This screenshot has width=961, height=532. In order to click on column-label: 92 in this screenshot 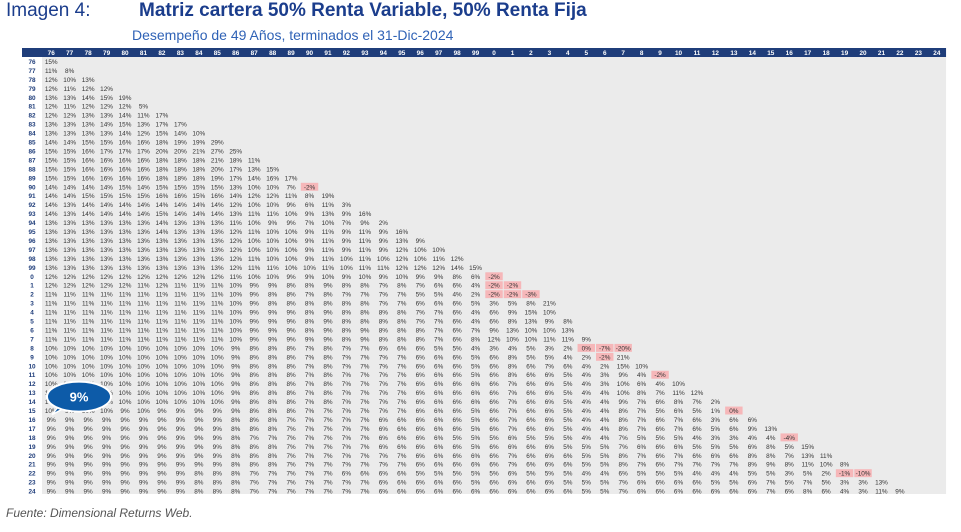, I will do `click(347, 53)`.